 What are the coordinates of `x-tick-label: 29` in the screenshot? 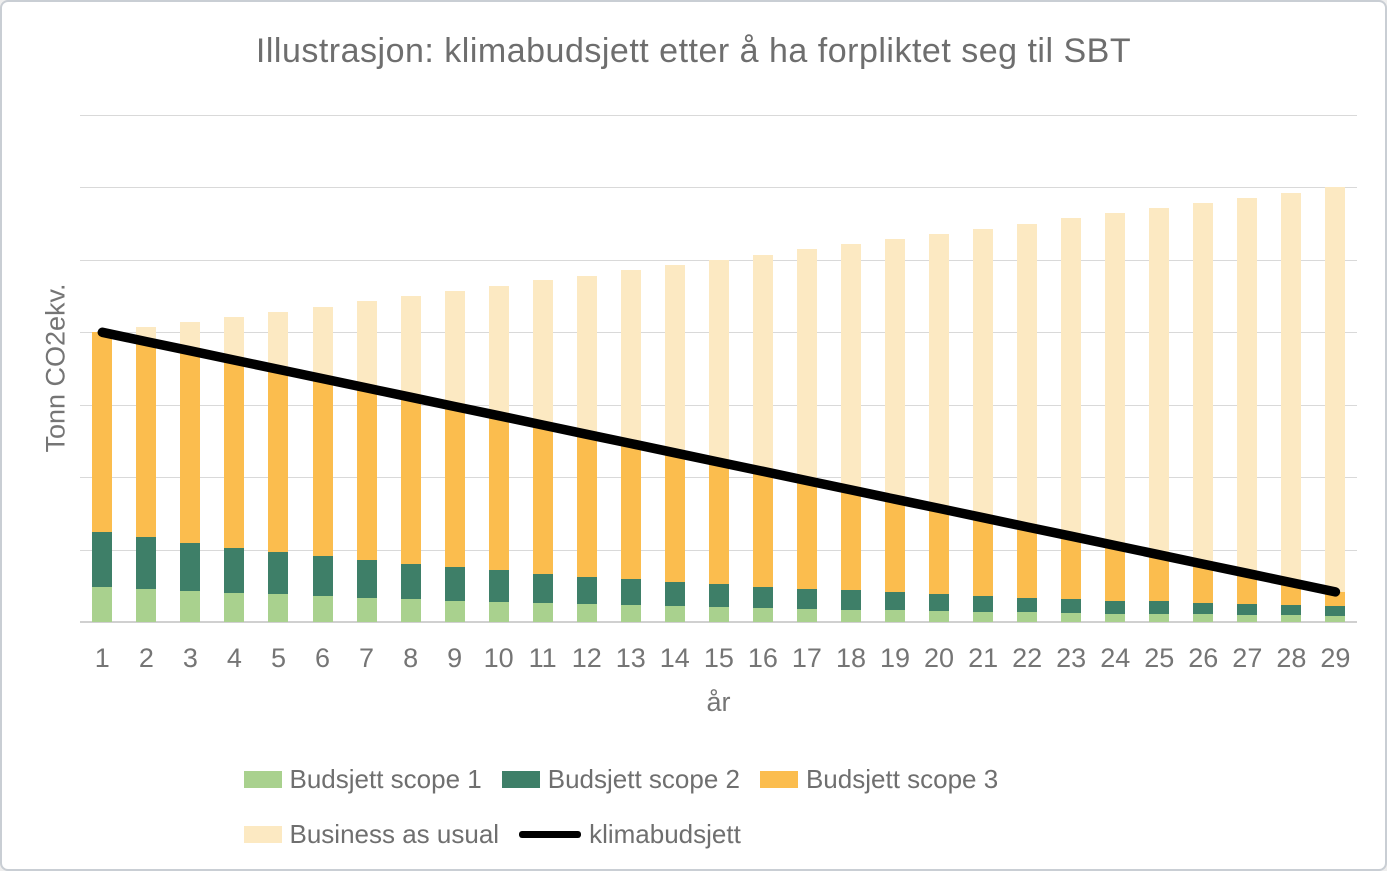 It's located at (1335, 658).